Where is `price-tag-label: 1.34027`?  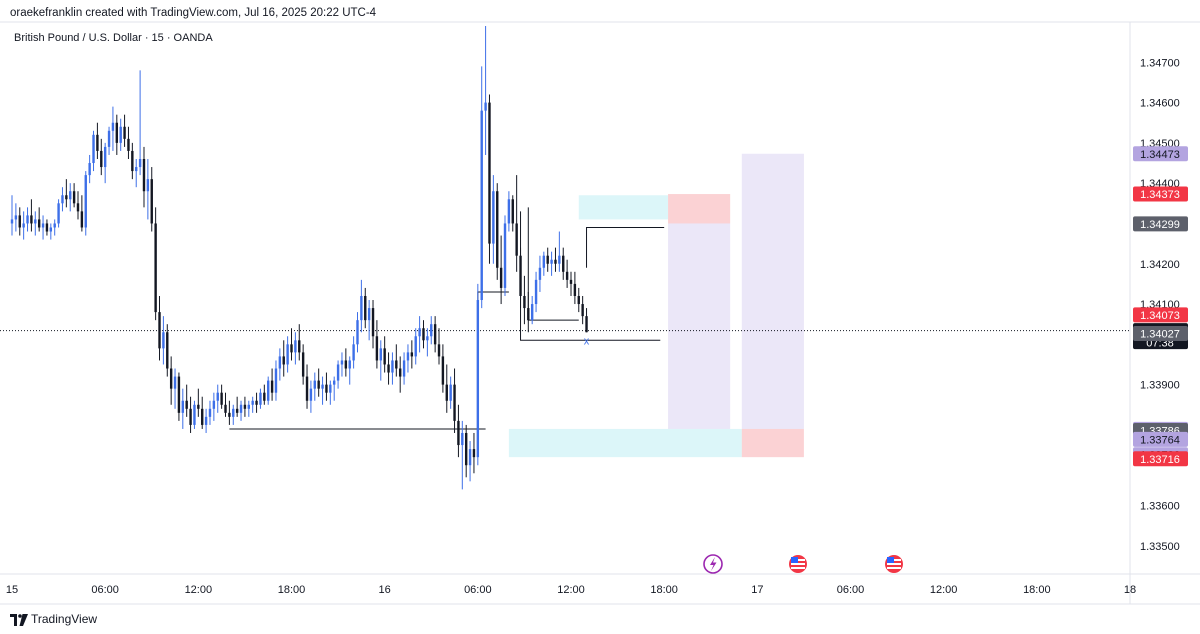 price-tag-label: 1.34027 is located at coordinates (1160, 334).